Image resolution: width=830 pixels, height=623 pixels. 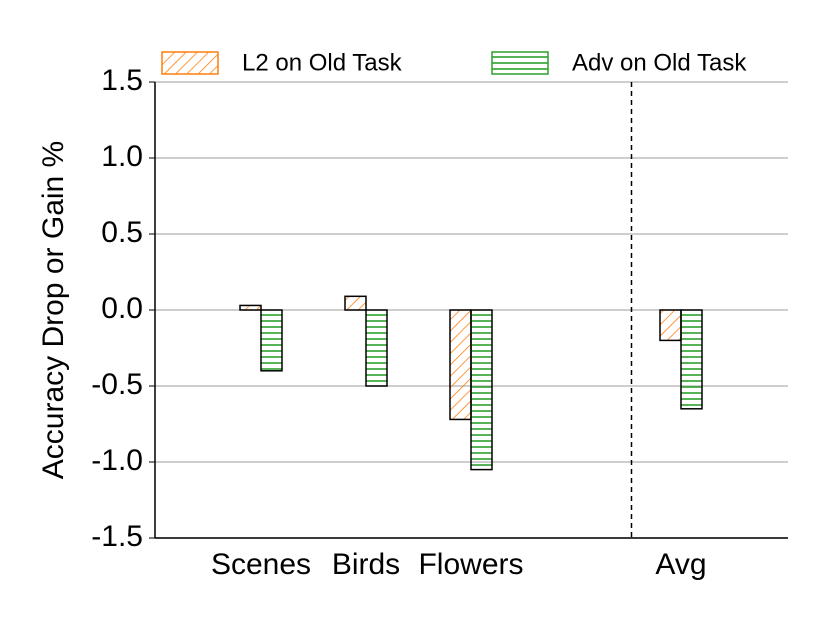 I want to click on x-tick-label: Avg, so click(x=680, y=564).